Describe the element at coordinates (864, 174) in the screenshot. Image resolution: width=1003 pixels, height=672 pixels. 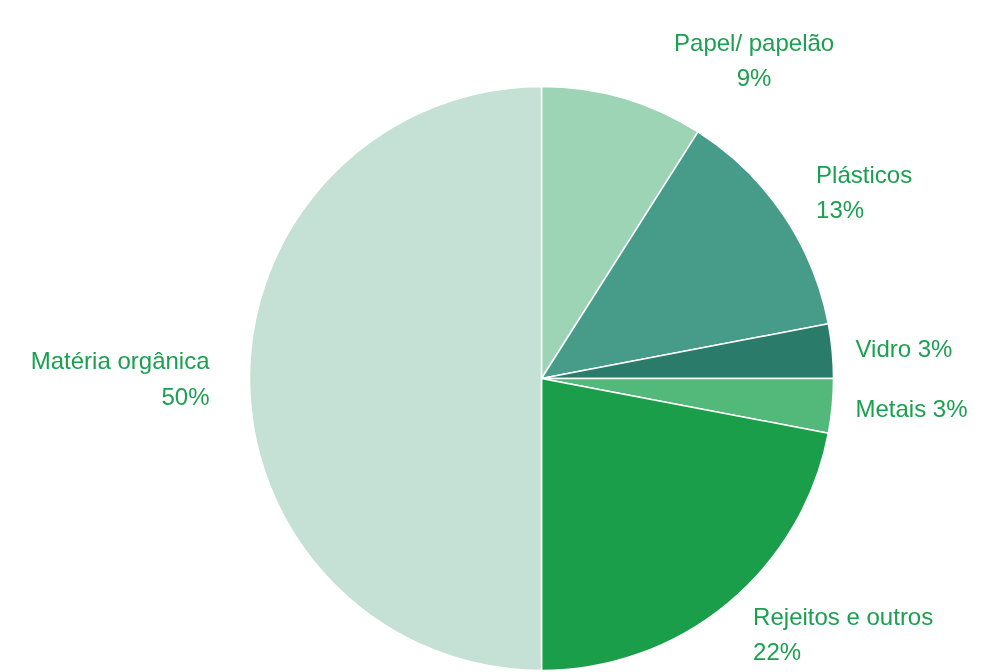
I see `slice-label: Plásticos` at that location.